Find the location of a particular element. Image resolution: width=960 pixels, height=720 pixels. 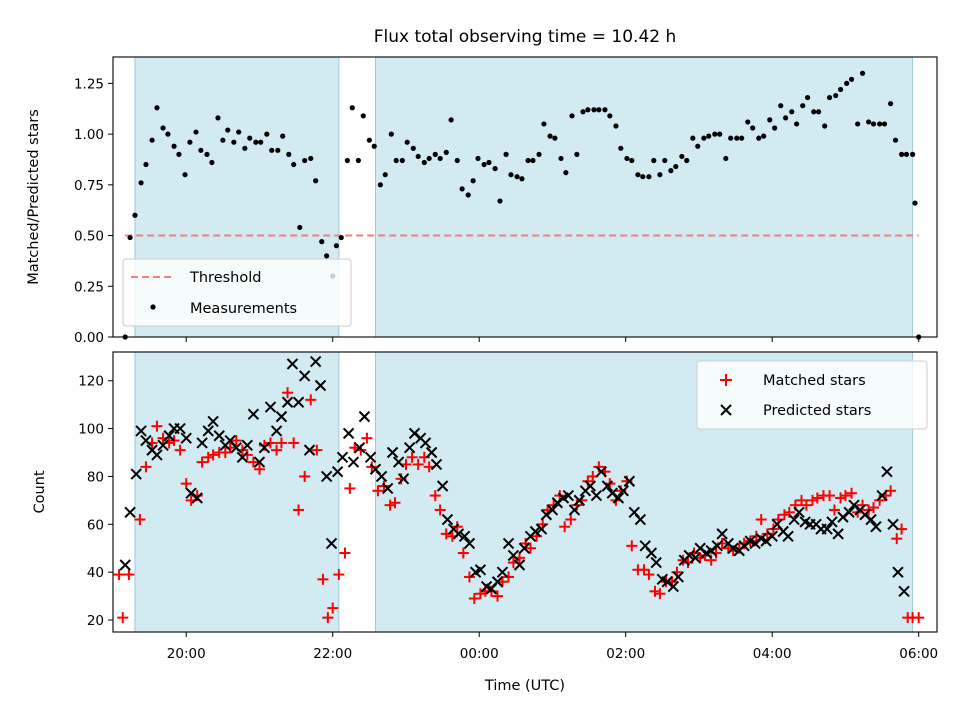

x-tick-label: 06:00 is located at coordinates (918, 654).